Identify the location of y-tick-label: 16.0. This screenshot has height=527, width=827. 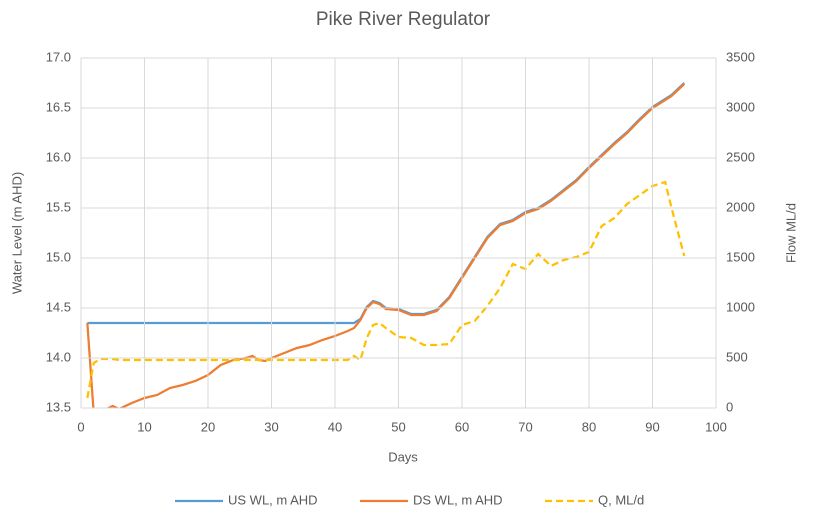
(58, 156).